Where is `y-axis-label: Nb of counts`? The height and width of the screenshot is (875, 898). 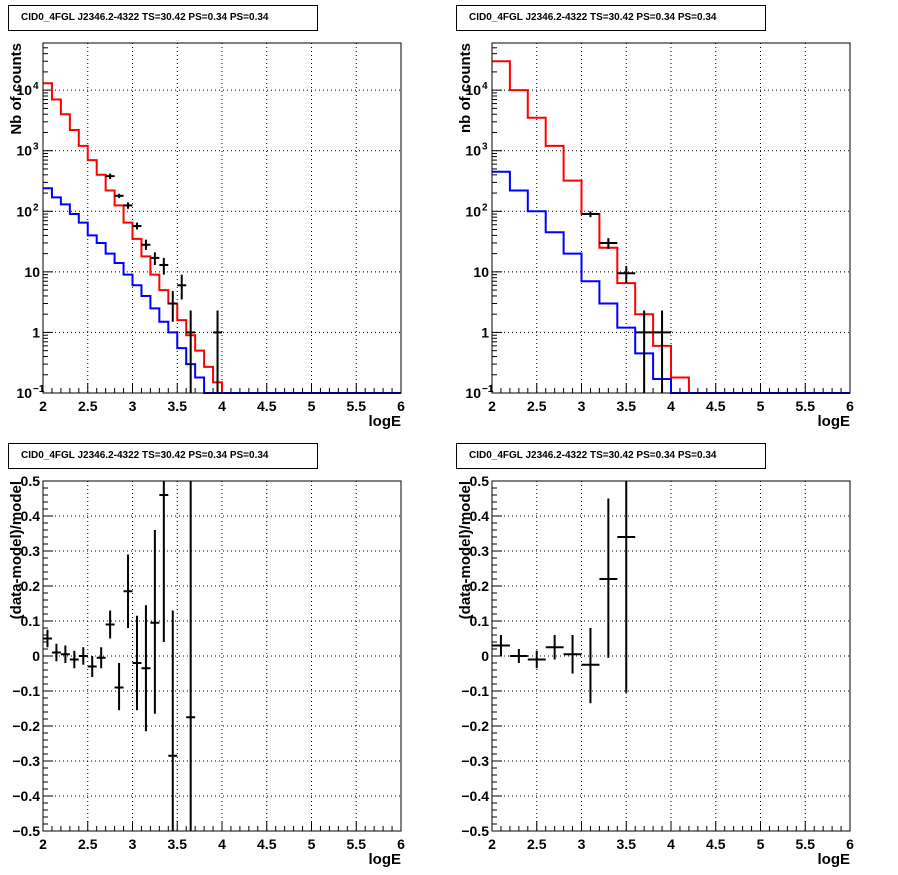 y-axis-label: Nb of counts is located at coordinates (16, 89).